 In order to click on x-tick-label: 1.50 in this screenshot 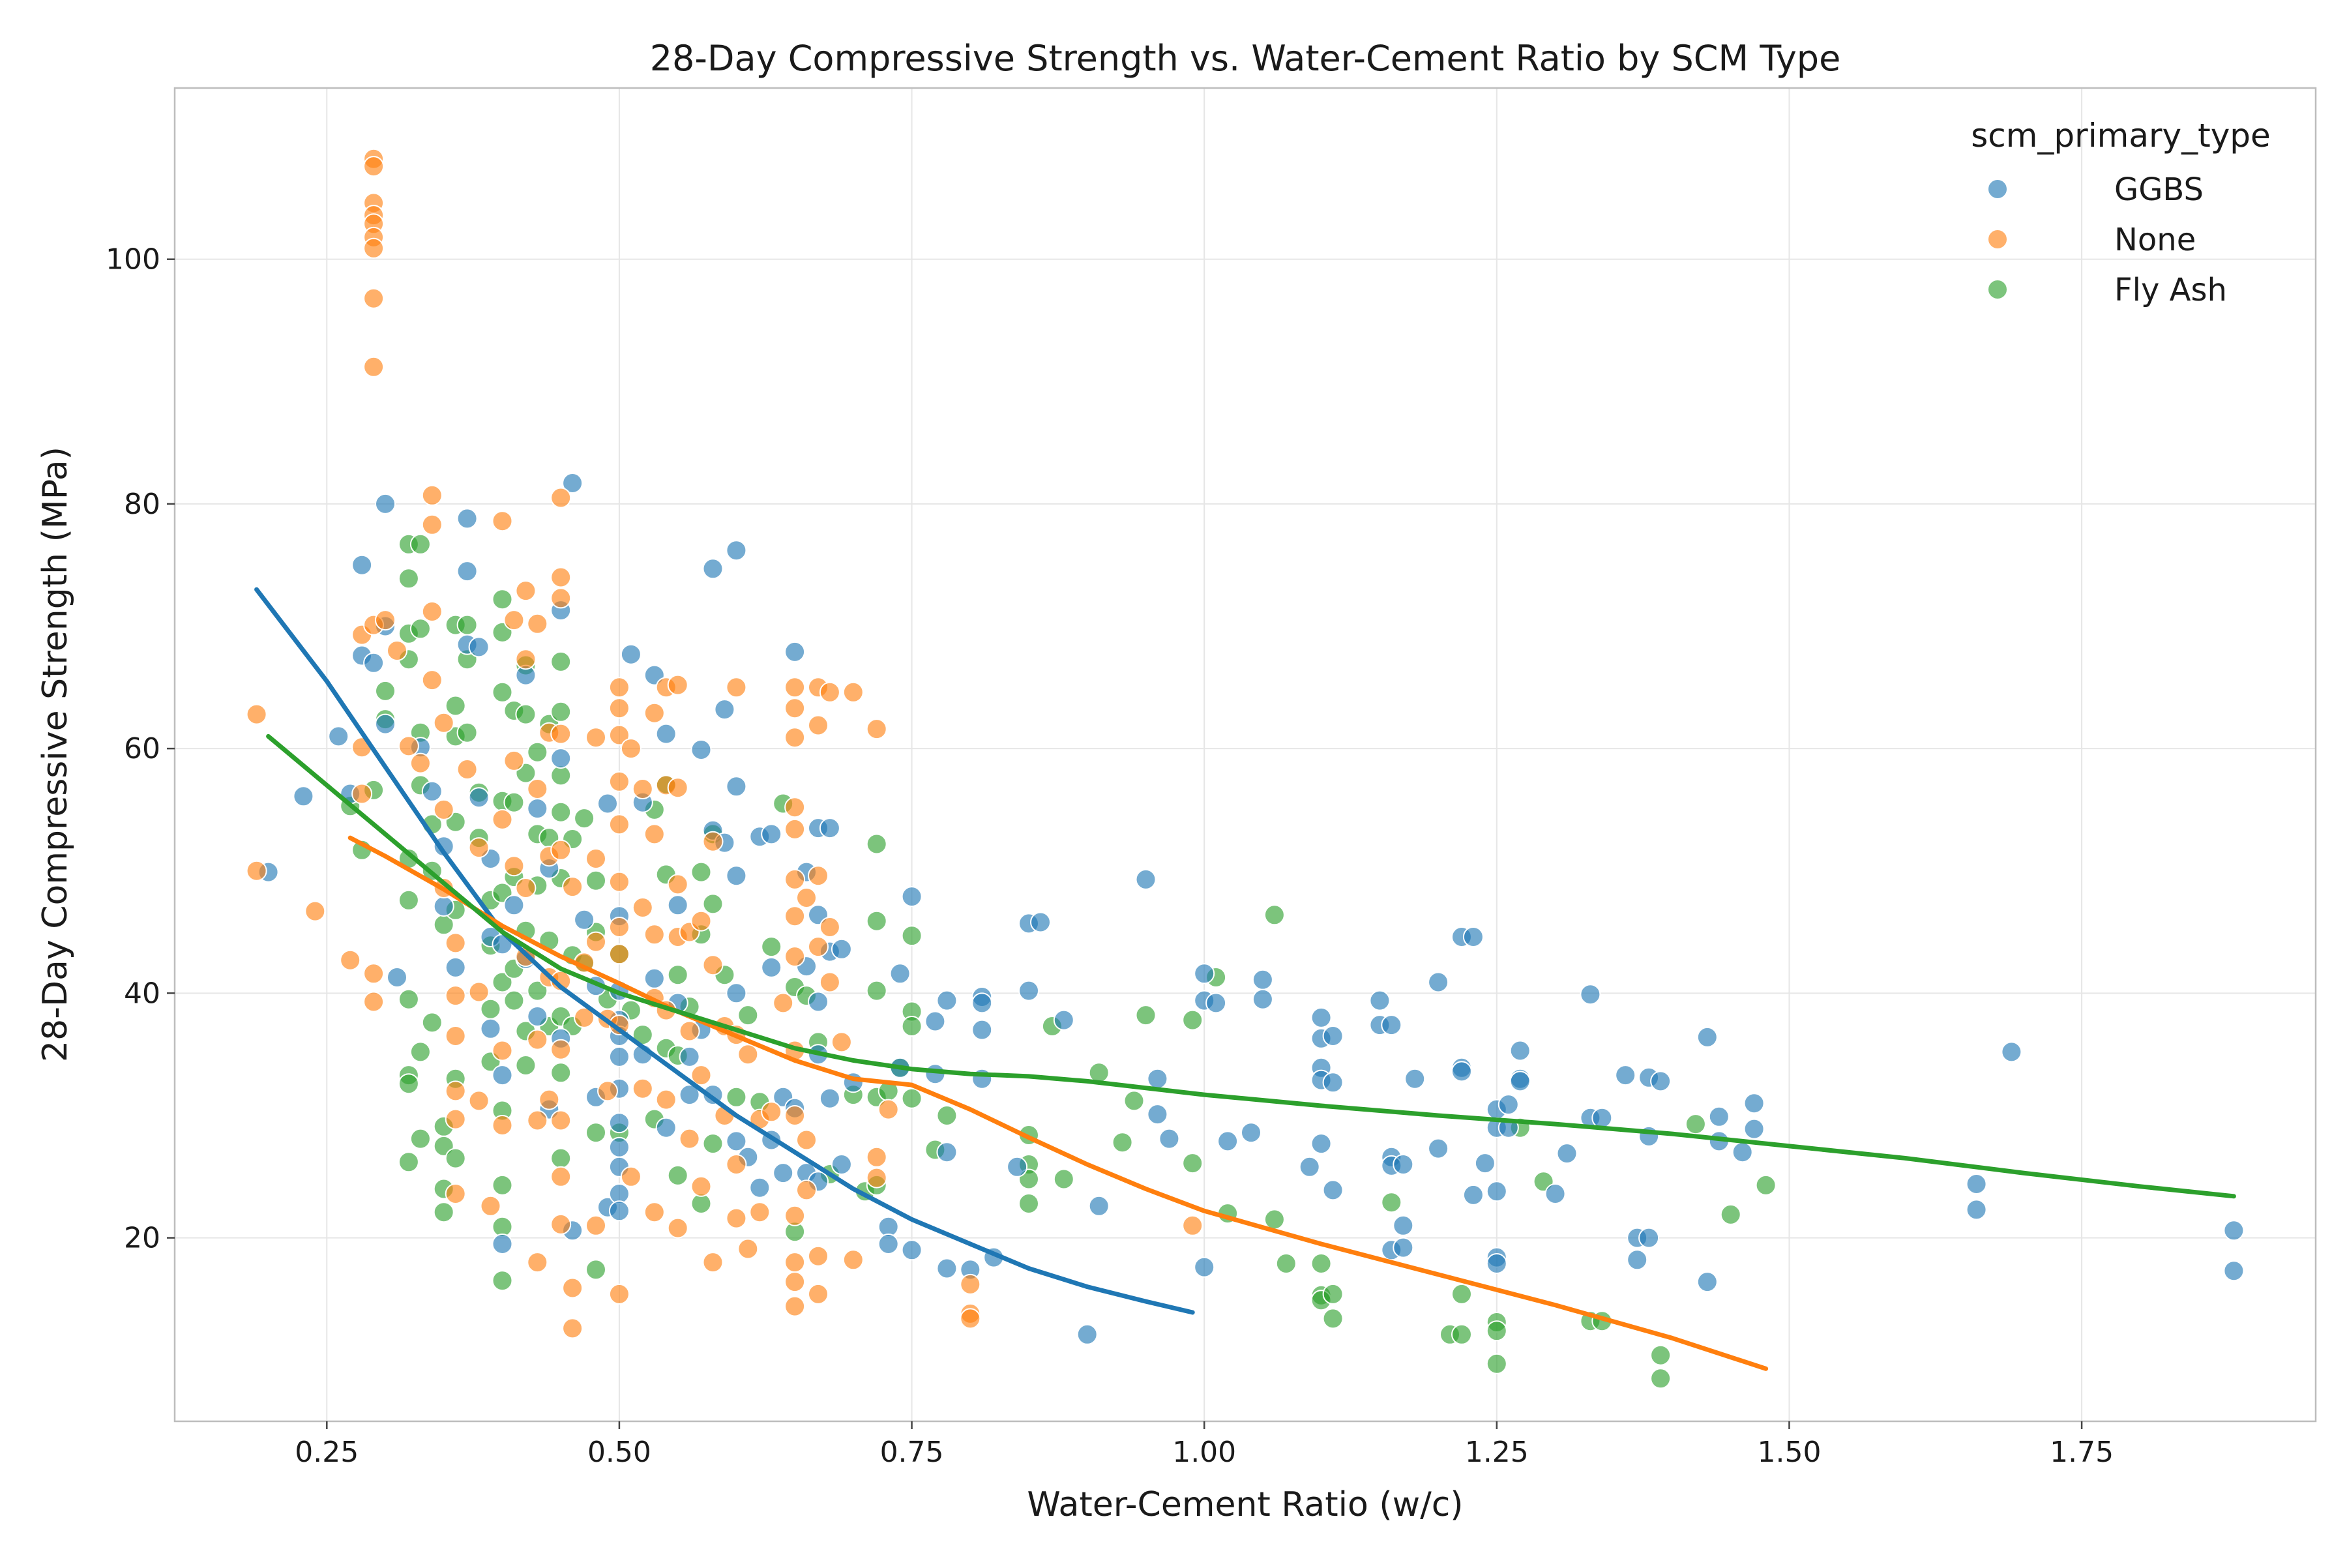, I will do `click(1789, 1453)`.